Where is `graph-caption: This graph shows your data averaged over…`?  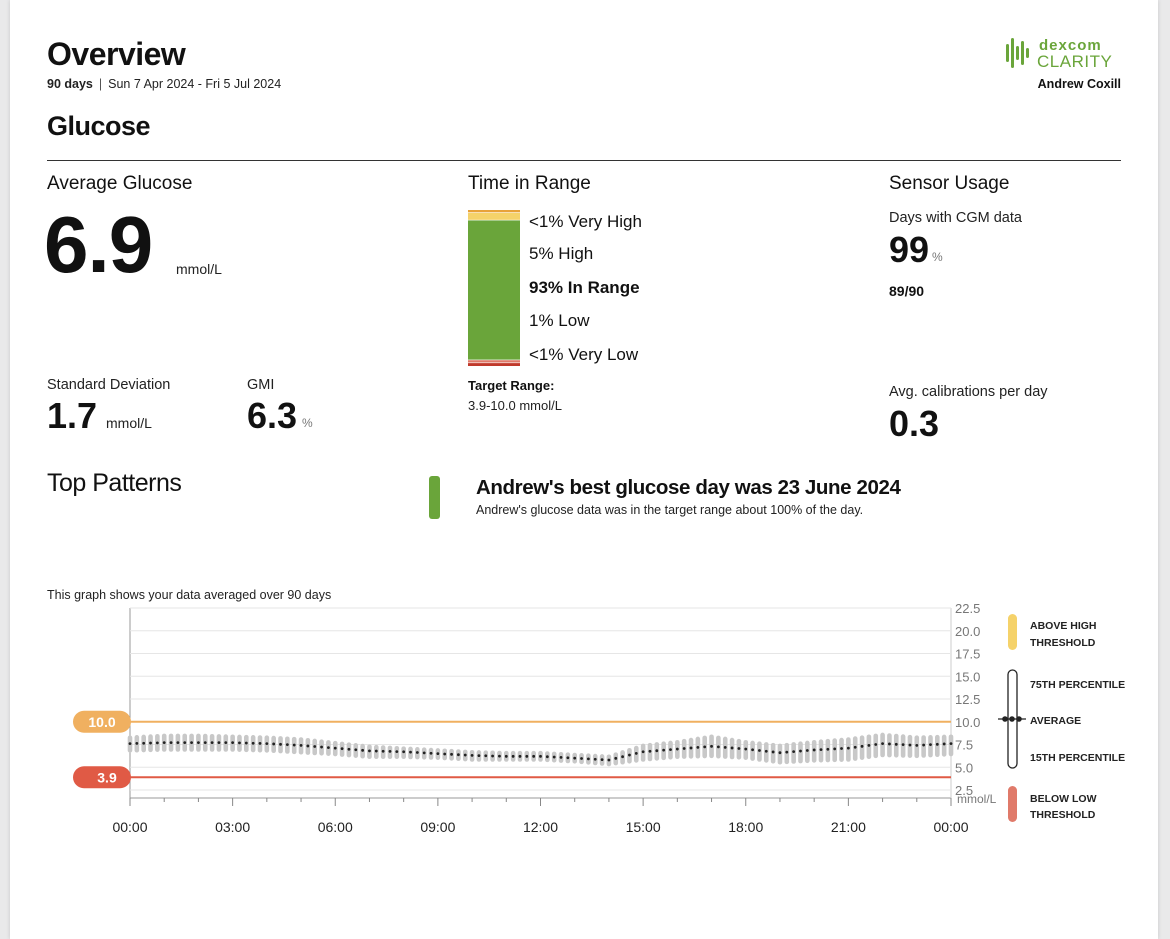
graph-caption: This graph shows your data averaged over… is located at coordinates (189, 595).